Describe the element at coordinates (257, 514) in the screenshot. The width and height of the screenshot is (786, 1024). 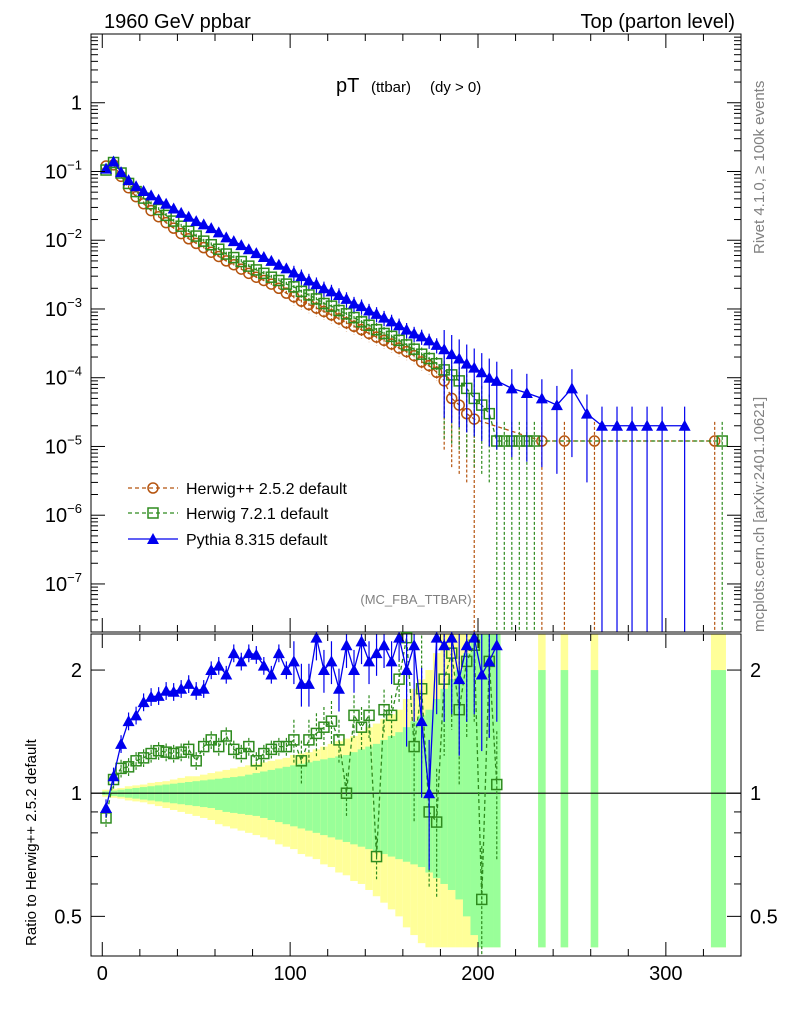
I see `legend-label-herwig7: Herwig 7.2.1 default` at that location.